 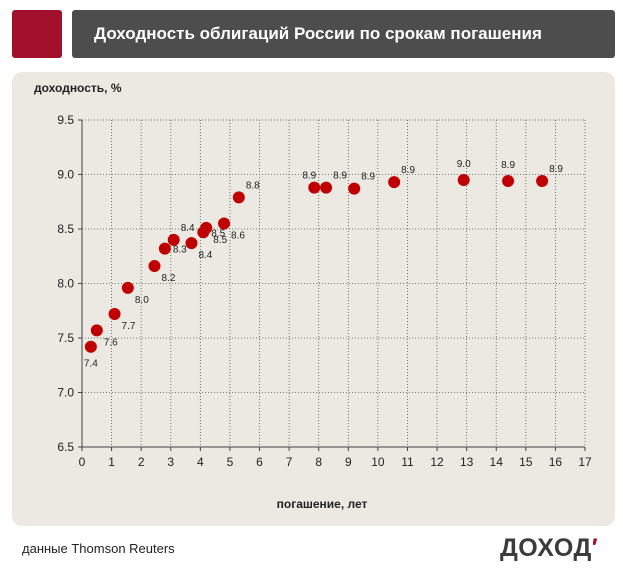 What do you see at coordinates (37, 34) in the screenshot?
I see `brand-square` at bounding box center [37, 34].